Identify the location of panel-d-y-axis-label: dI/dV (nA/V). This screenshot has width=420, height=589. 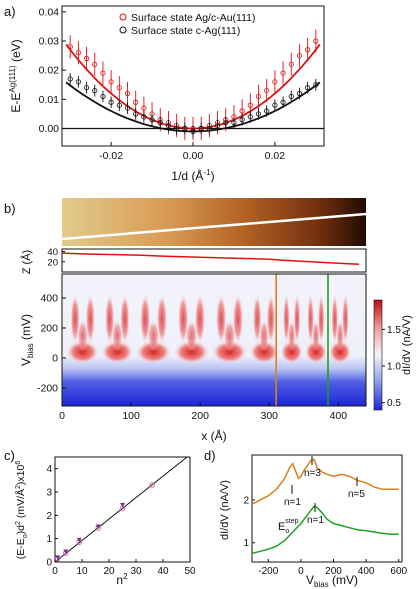
(225, 510).